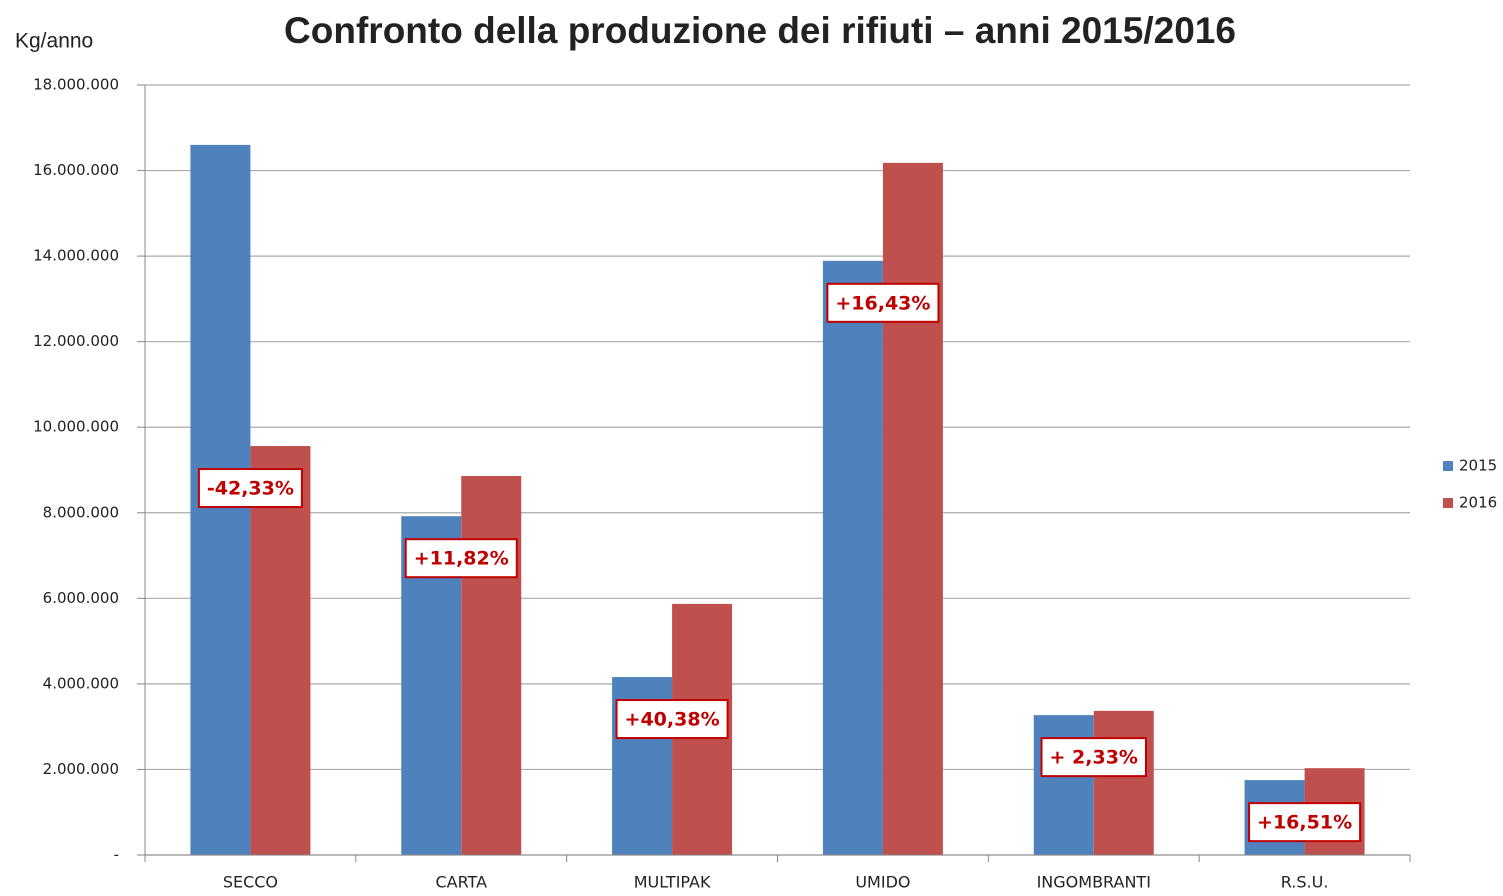  I want to click on x-tick-label: CARTA, so click(461, 882).